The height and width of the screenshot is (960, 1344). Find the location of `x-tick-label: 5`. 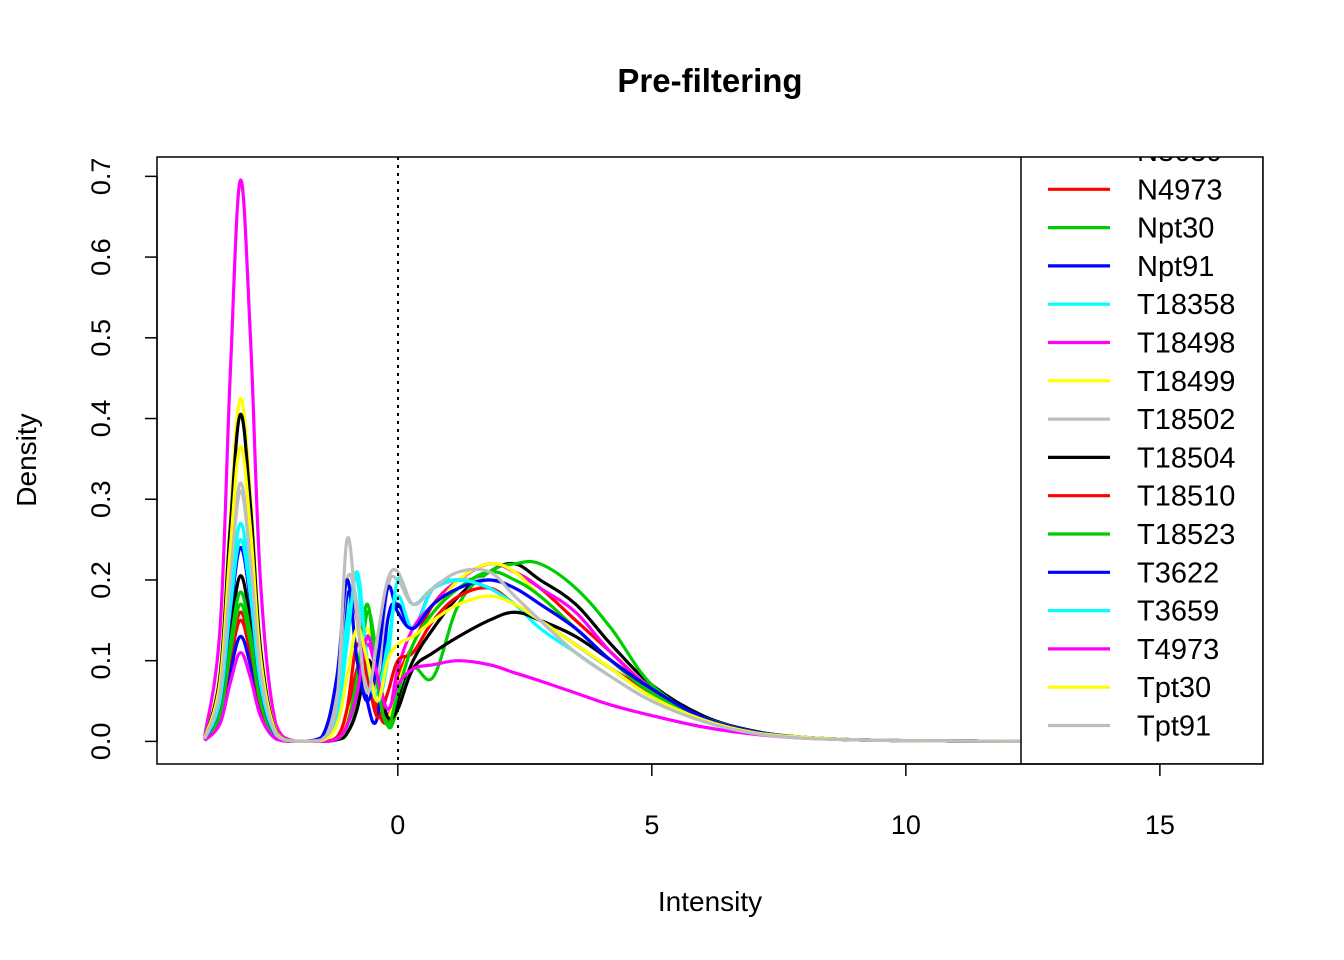

x-tick-label: 5 is located at coordinates (651, 825).